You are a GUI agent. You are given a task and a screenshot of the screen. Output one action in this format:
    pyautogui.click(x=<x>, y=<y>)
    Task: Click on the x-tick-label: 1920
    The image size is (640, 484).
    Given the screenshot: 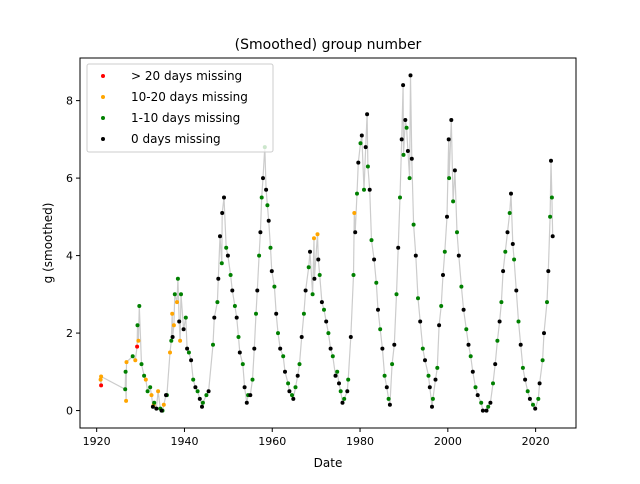 What is the action you would take?
    pyautogui.click(x=97, y=441)
    